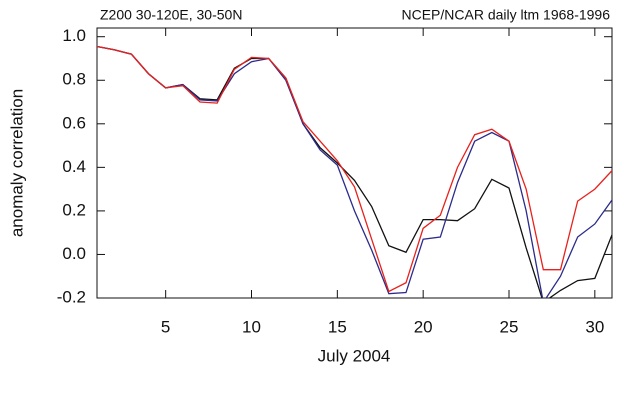 Image resolution: width=624 pixels, height=400 pixels. Describe the element at coordinates (74, 166) in the screenshot. I see `y-tick-label: 0.4` at that location.